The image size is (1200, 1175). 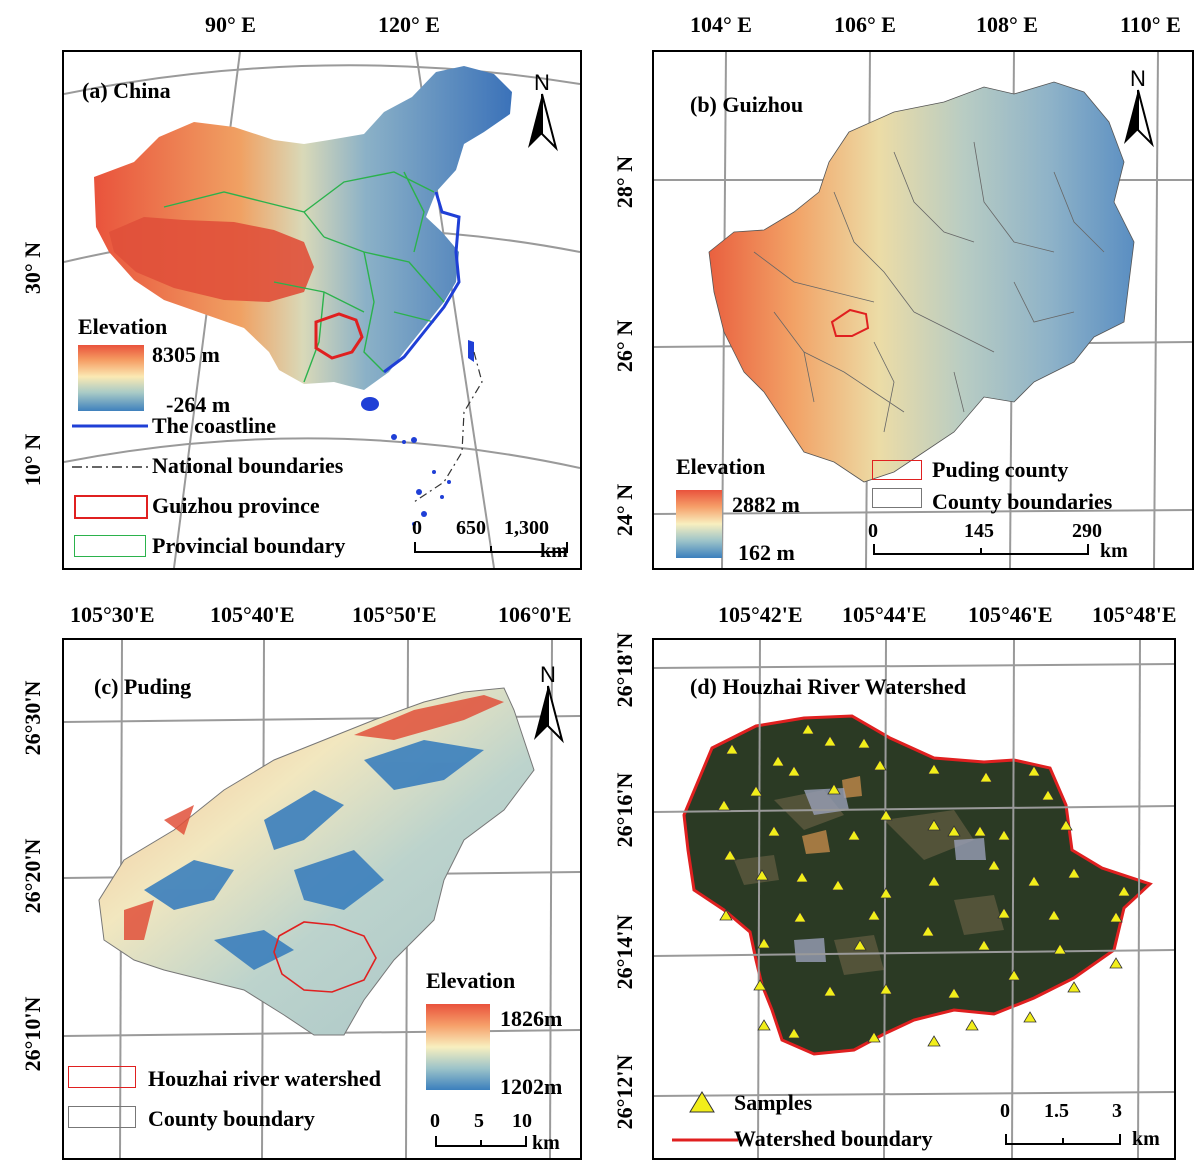 What do you see at coordinates (421, 480) in the screenshot?
I see `south-china-sea-islands` at bounding box center [421, 480].